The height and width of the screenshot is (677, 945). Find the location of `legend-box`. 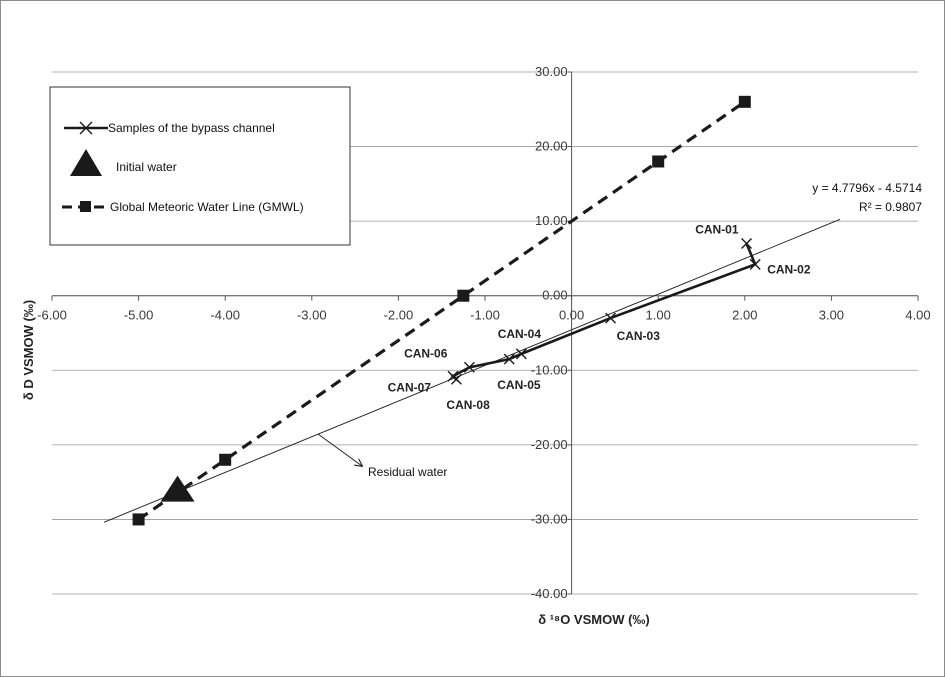

legend-box is located at coordinates (200, 166).